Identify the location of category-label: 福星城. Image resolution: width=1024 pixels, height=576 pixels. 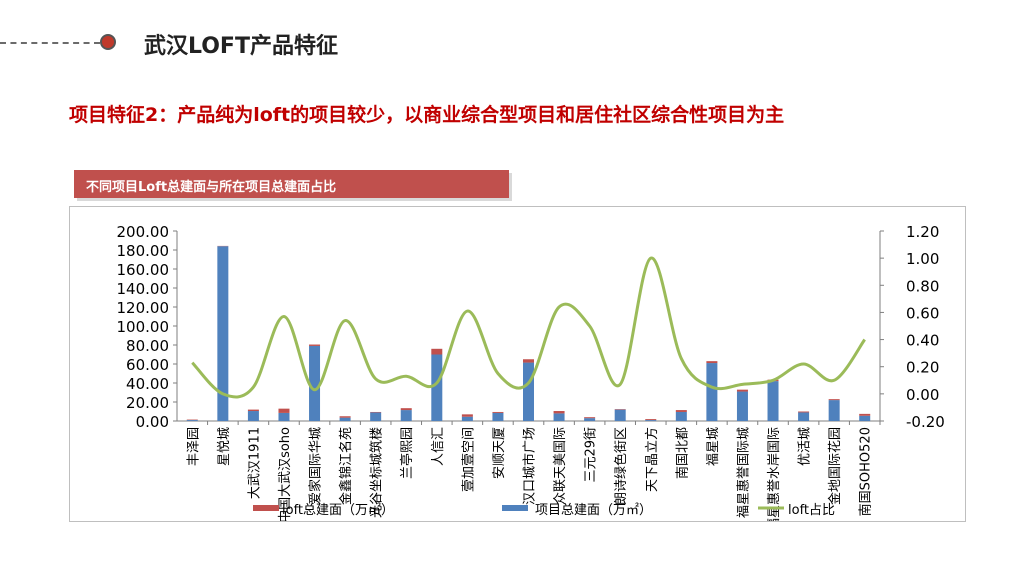
(713, 446).